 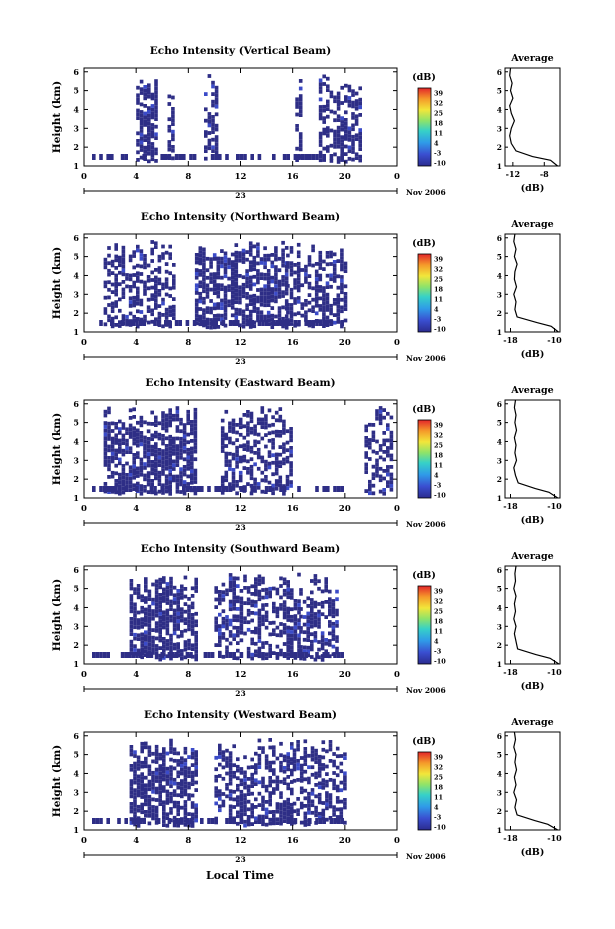 I want to click on avg-x-tick-label: -10, so click(x=554, y=672).